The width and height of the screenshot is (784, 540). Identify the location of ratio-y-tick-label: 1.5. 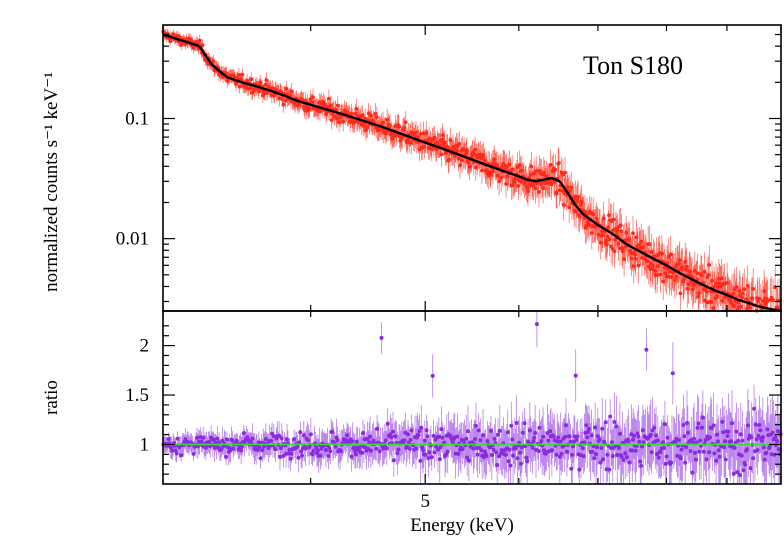
(137, 395).